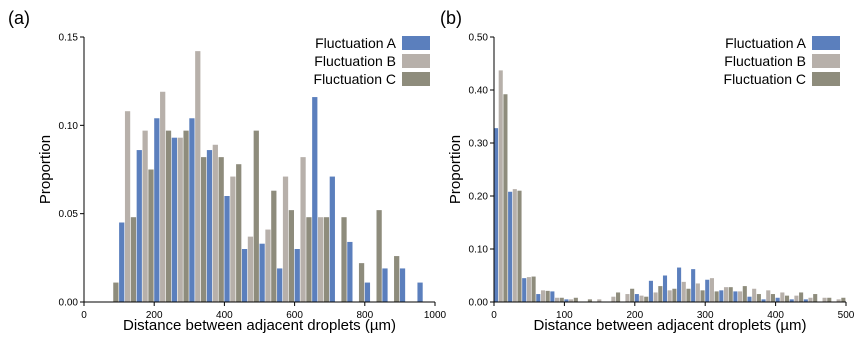 Image resolution: width=857 pixels, height=344 pixels. What do you see at coordinates (479, 197) in the screenshot?
I see `y-tick-label: 0.20` at bounding box center [479, 197].